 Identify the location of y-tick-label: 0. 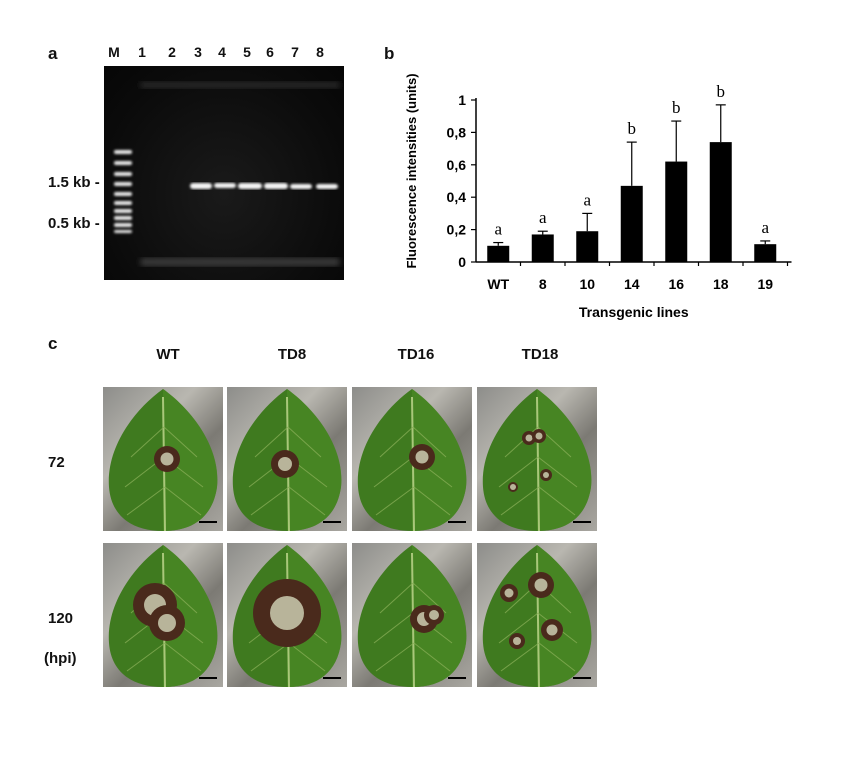
(462, 262).